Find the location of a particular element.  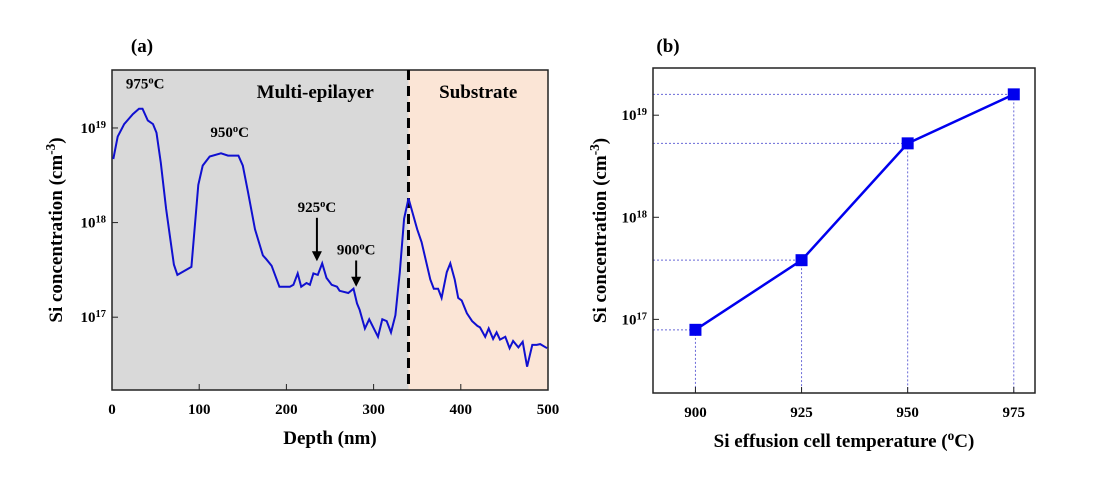

panel-label: (a) is located at coordinates (142, 46).